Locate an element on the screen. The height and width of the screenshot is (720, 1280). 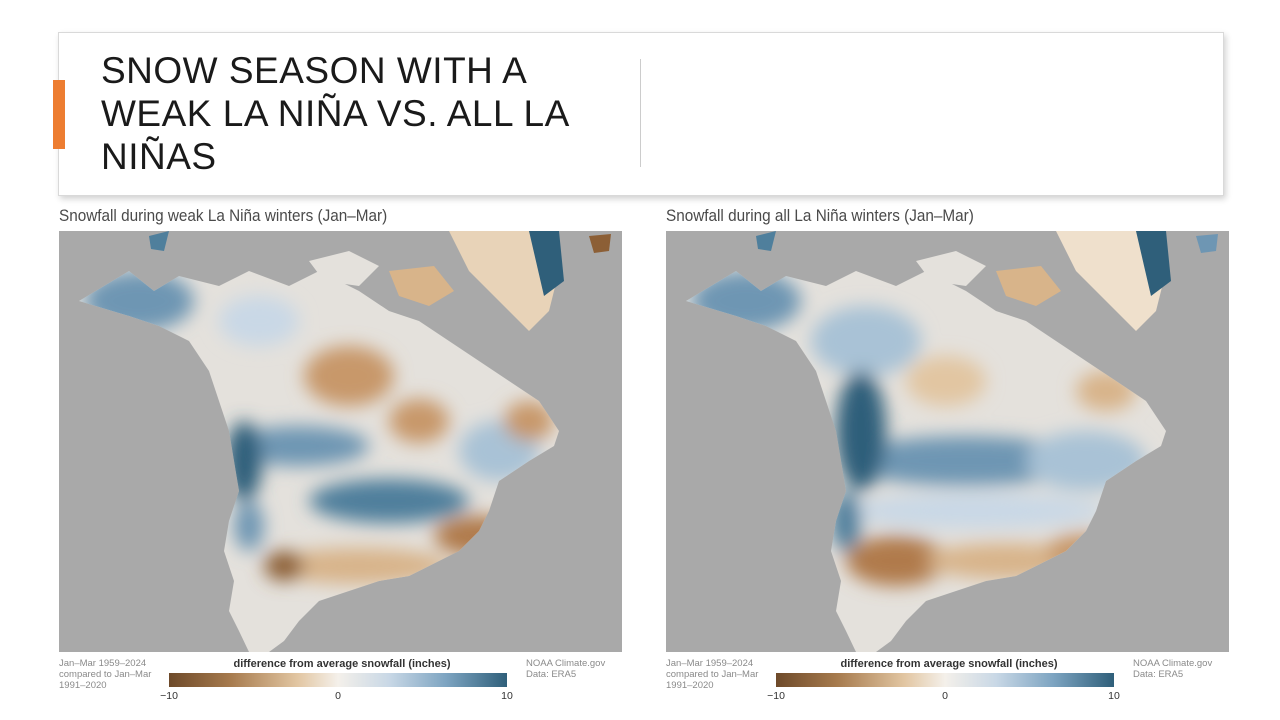
title-divider is located at coordinates (640, 113).